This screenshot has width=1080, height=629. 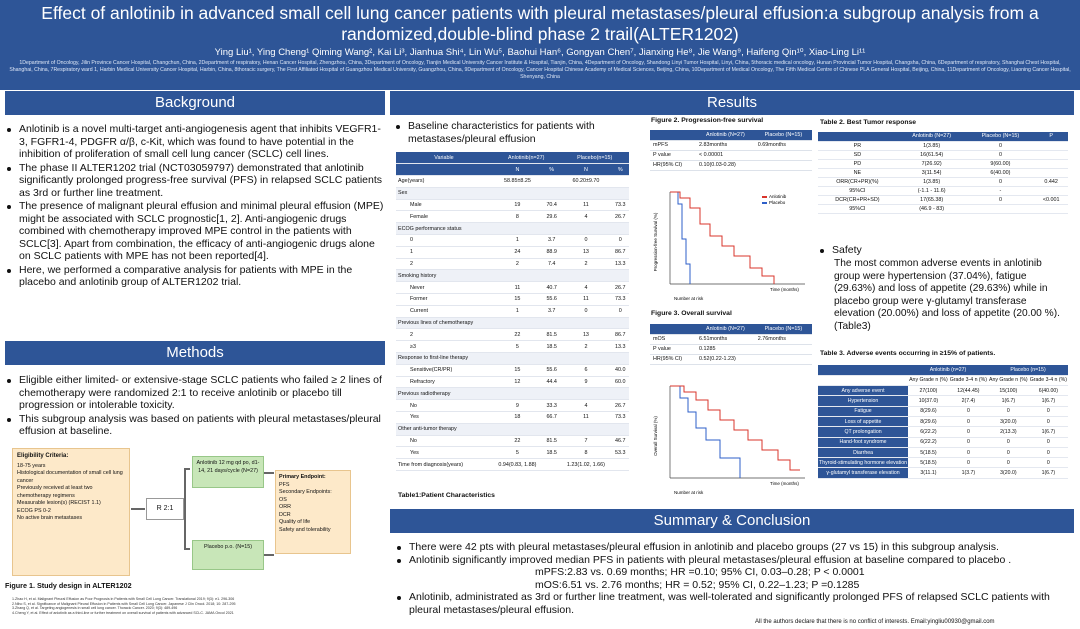 I want to click on table-cell: 73.3, so click(x=620, y=205).